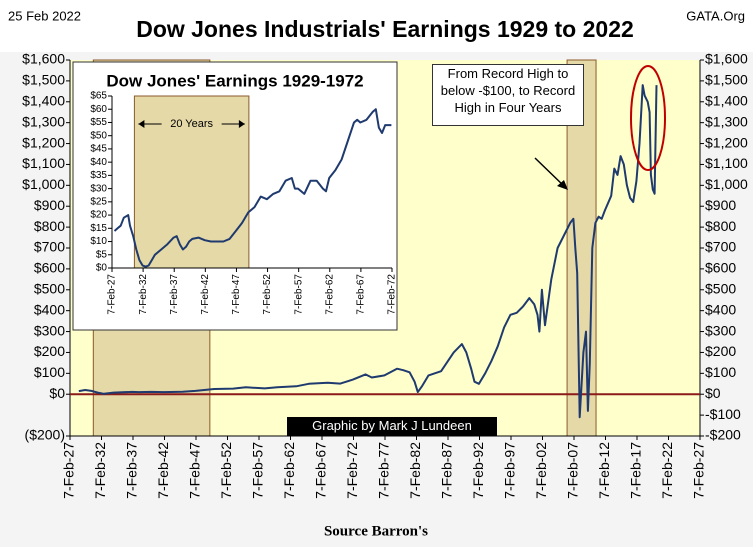  I want to click on y-tick-label: $1,200, so click(43, 142).